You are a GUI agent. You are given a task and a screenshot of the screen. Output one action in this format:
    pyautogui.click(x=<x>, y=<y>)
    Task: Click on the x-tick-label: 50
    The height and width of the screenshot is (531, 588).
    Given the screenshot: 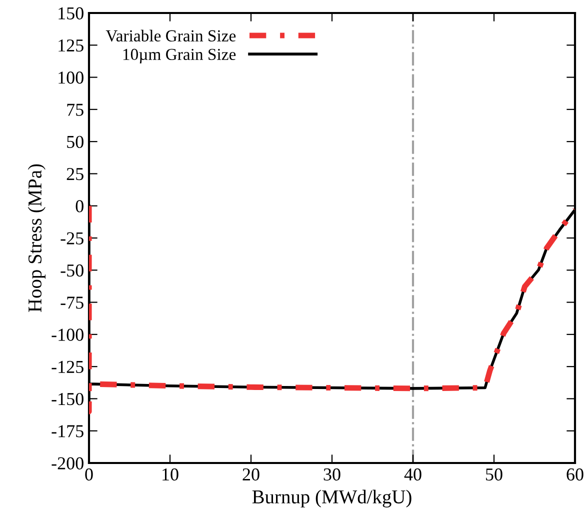 What is the action you would take?
    pyautogui.click(x=494, y=474)
    